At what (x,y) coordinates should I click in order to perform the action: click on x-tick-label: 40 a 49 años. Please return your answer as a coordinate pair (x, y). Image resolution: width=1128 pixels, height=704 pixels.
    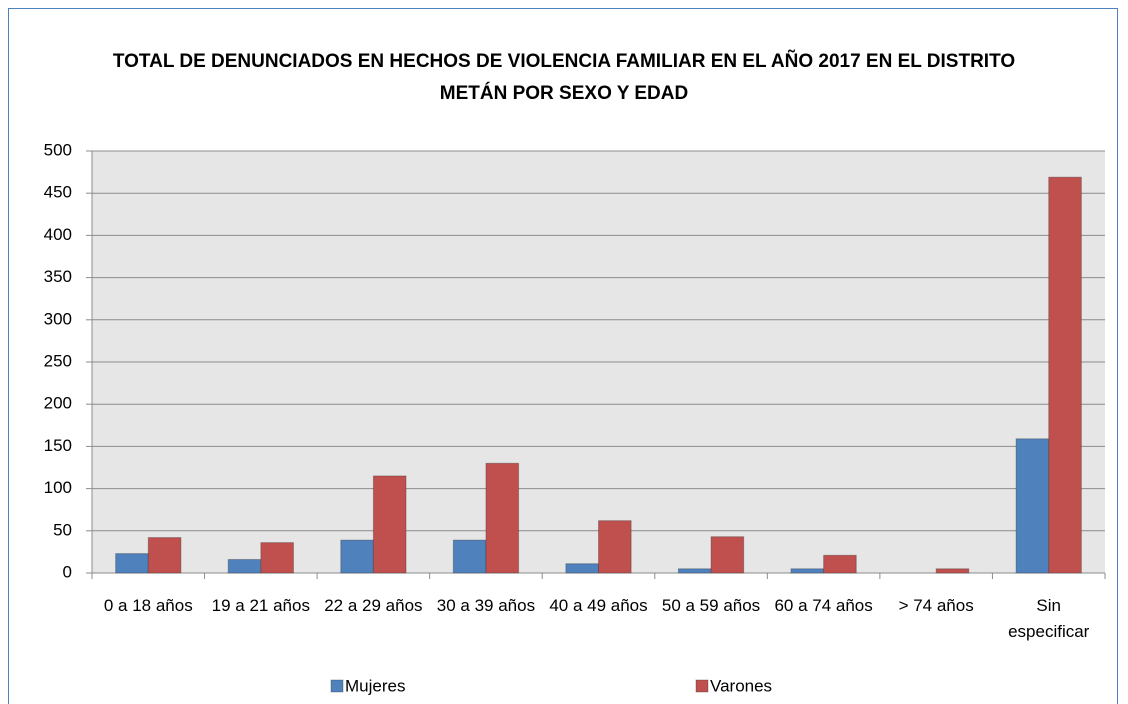
    Looking at the image, I should click on (598, 605).